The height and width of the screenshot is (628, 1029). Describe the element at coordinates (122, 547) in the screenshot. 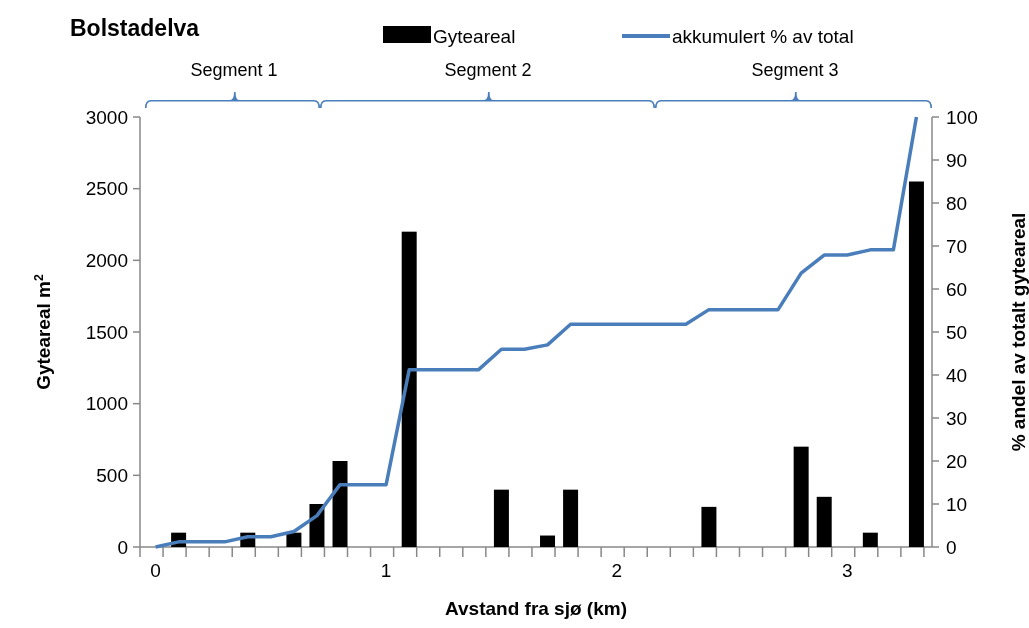

I see `y-tick-label: 0` at that location.